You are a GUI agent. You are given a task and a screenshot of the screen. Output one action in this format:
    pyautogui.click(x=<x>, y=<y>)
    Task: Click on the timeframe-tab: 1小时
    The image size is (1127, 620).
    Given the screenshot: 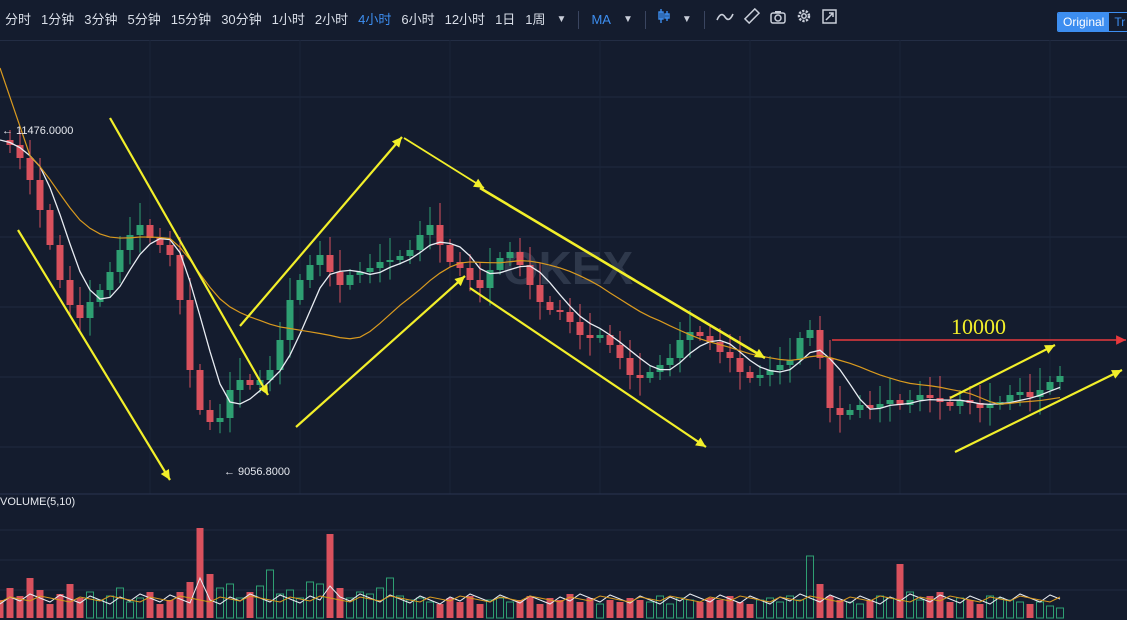 What is the action you would take?
    pyautogui.click(x=288, y=19)
    